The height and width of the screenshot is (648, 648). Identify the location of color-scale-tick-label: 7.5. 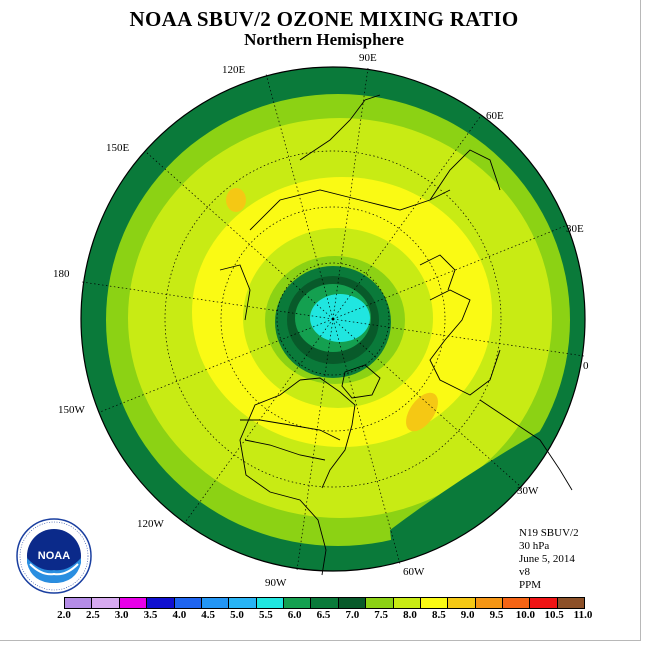
(381, 615).